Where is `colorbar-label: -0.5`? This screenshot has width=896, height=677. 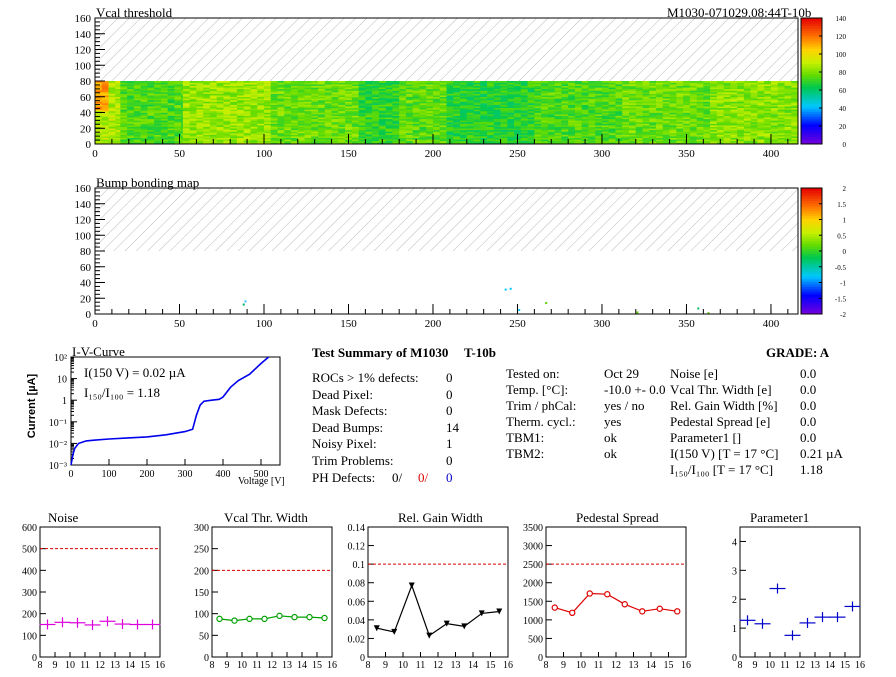
colorbar-label: -0.5 is located at coordinates (841, 268).